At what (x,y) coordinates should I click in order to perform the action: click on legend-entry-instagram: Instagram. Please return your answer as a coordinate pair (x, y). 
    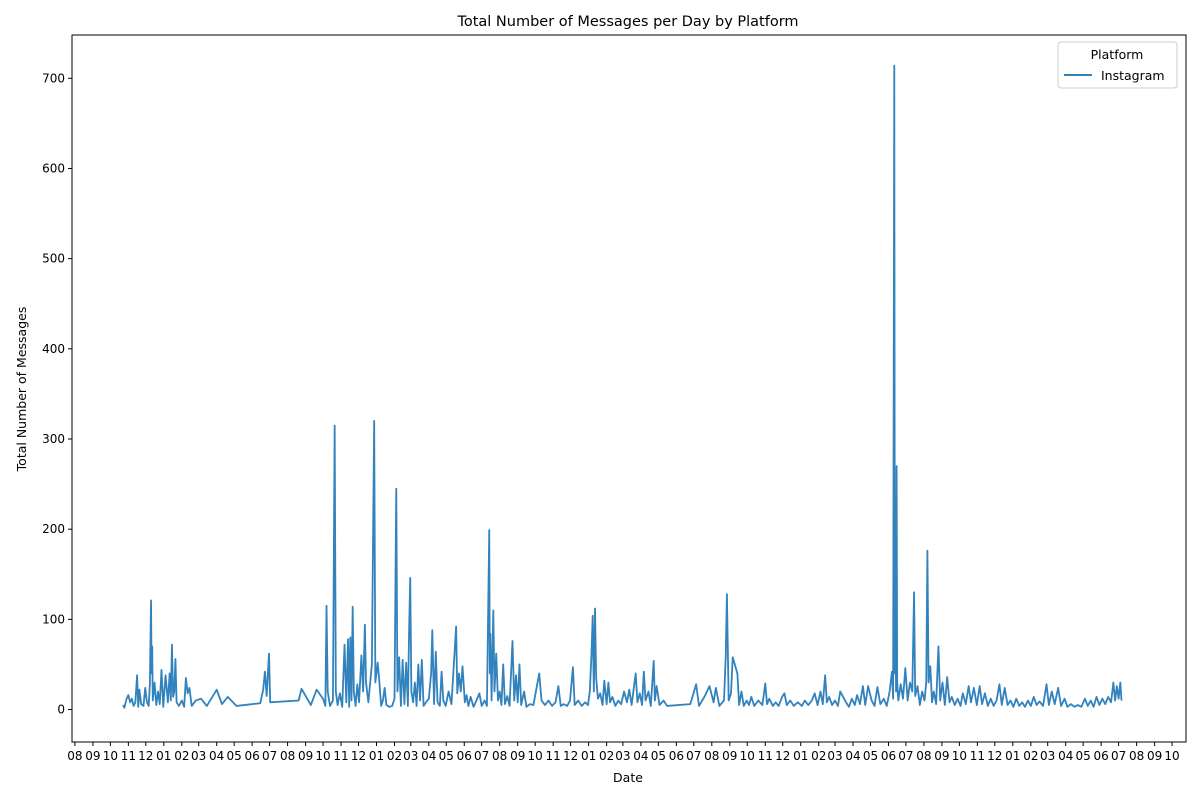
    Looking at the image, I should click on (1133, 75).